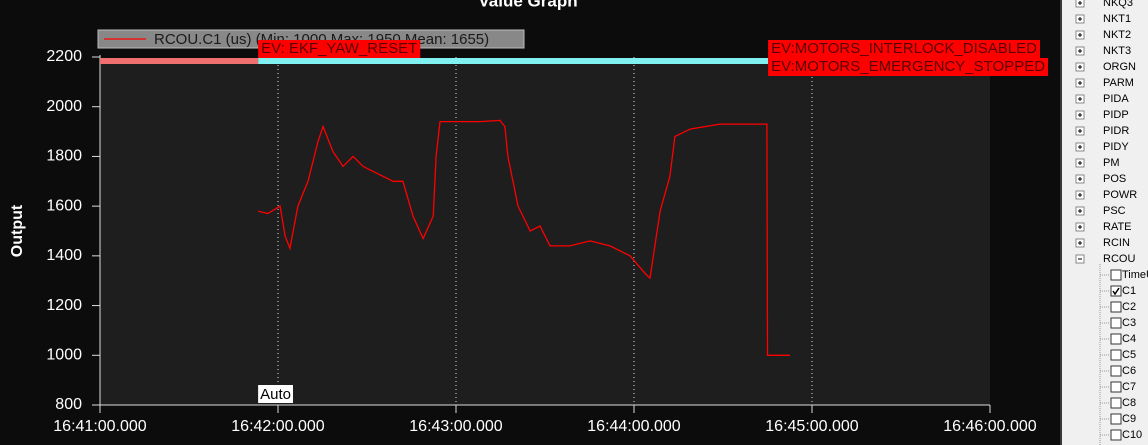 The height and width of the screenshot is (445, 1148). I want to click on event-label: EV:MOTORS_EMERGENCY_STOPPED, so click(908, 67).